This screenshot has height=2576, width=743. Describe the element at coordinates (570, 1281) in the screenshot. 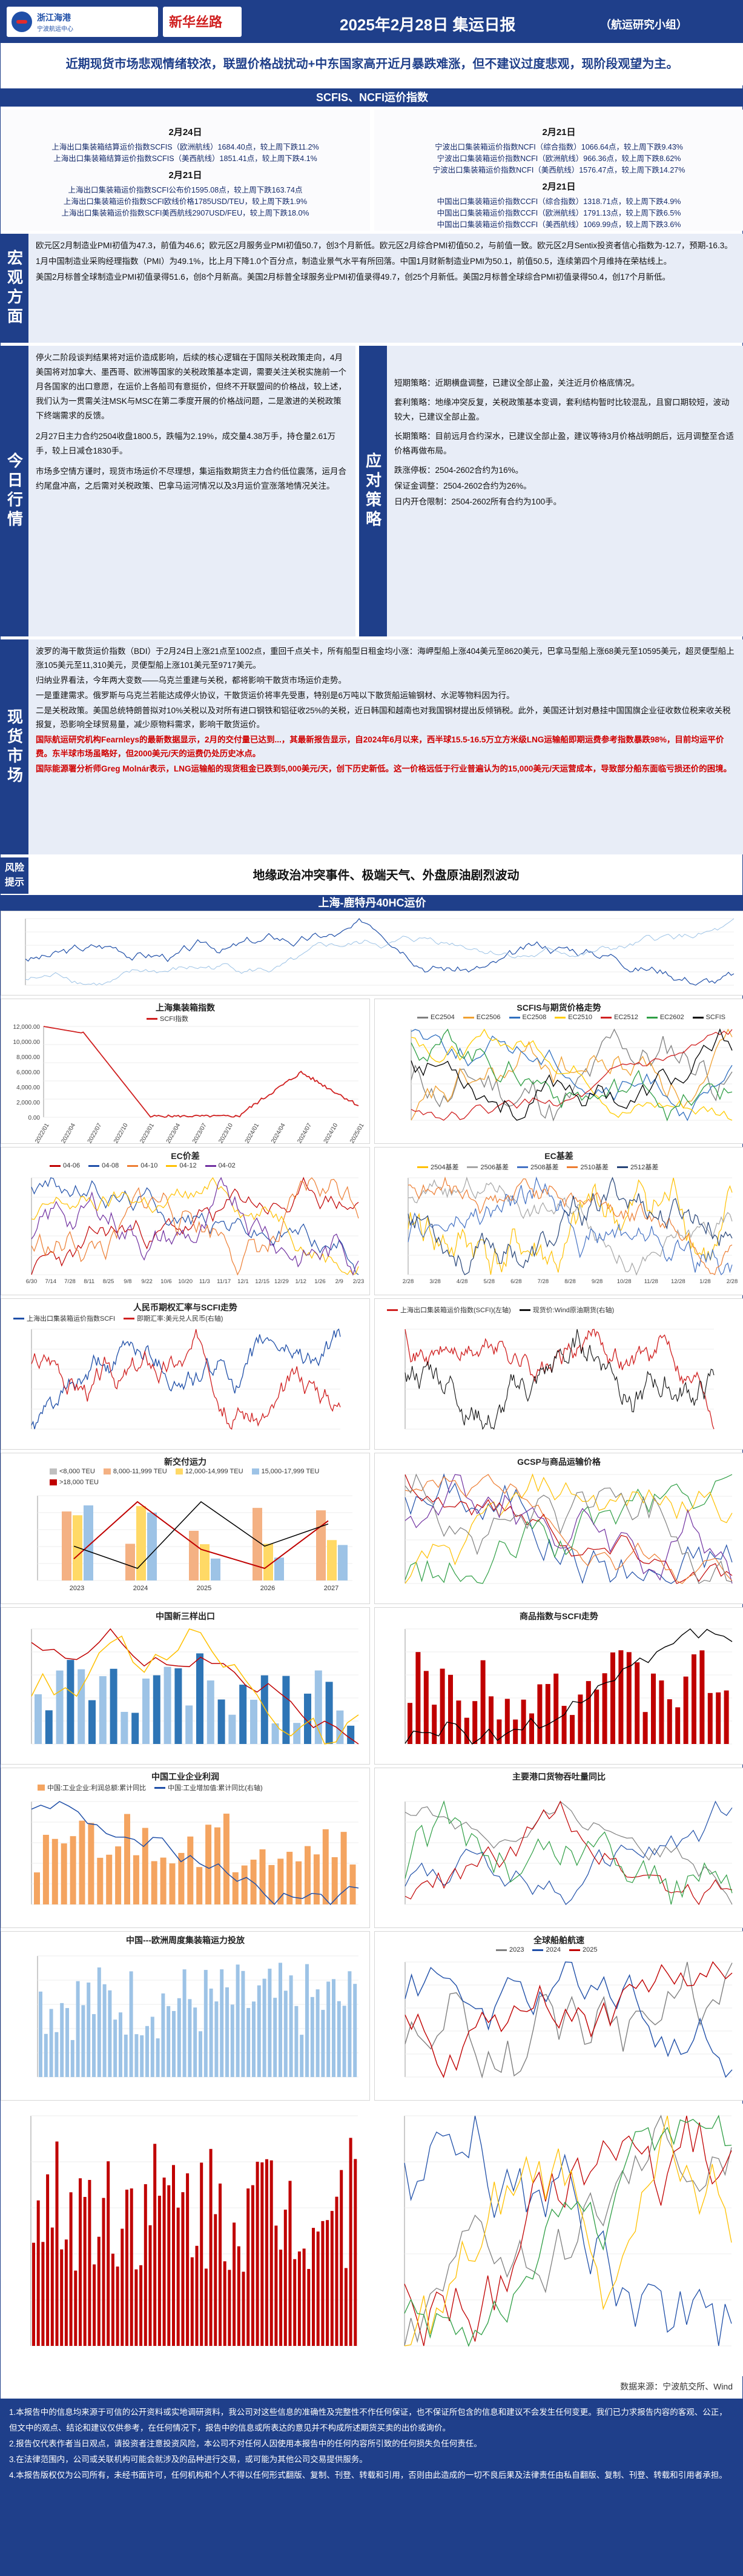

I see `basis-x-tick: 8/28` at that location.